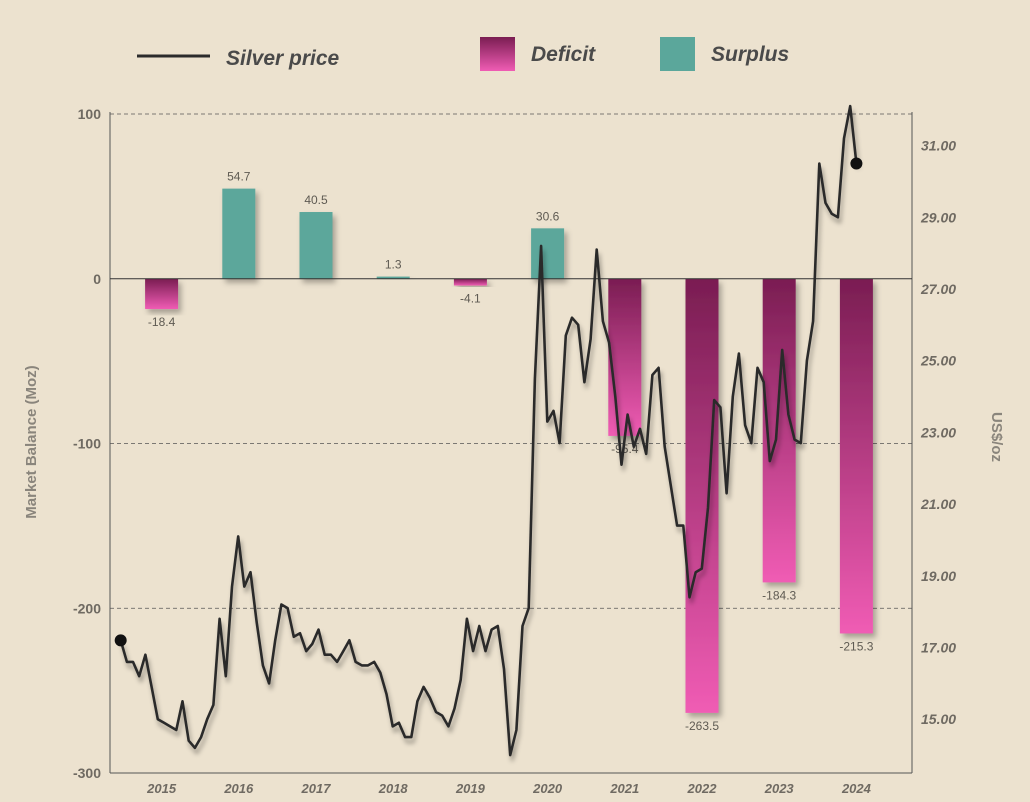 This screenshot has width=1030, height=802. I want to click on price-end-marker, so click(856, 163).